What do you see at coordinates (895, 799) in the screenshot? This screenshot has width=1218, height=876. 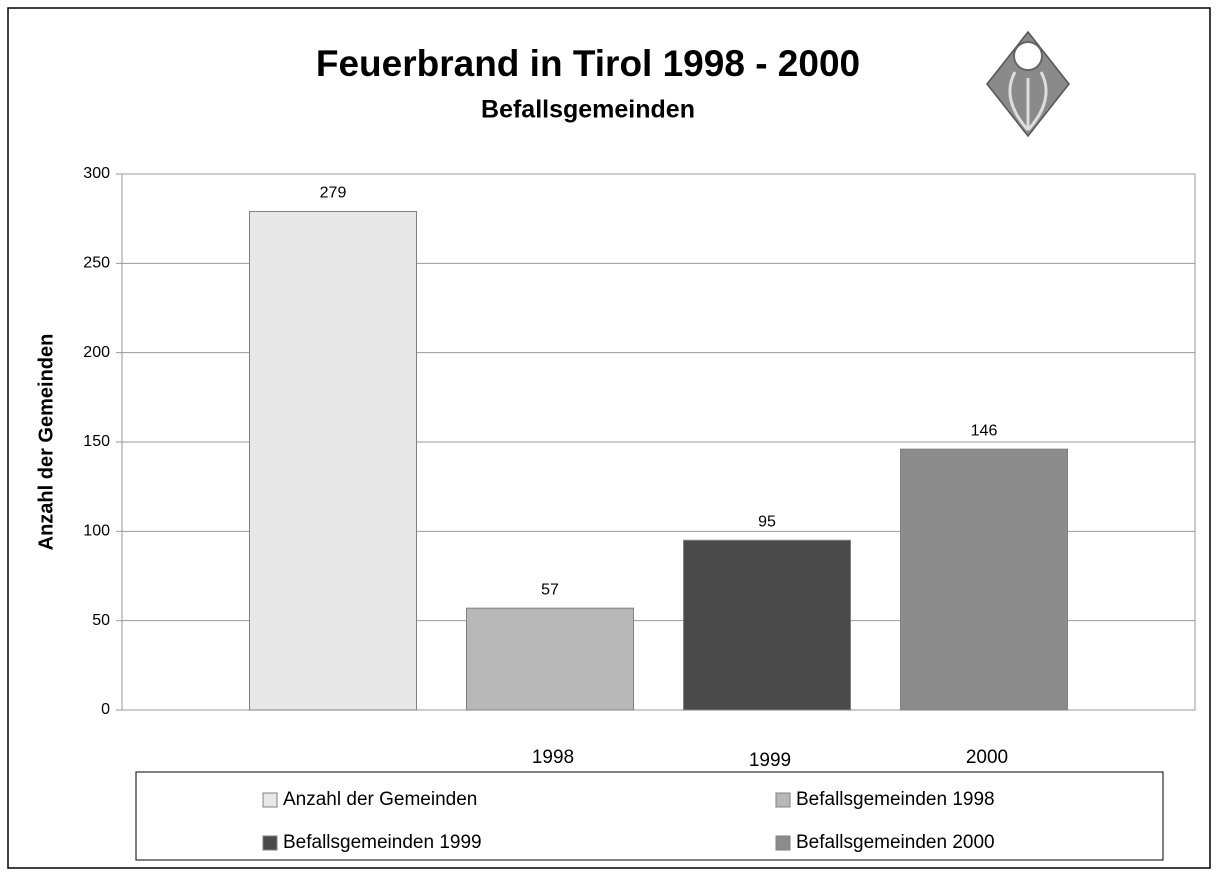 I see `legend-label: Befallsgemeinden 1998` at bounding box center [895, 799].